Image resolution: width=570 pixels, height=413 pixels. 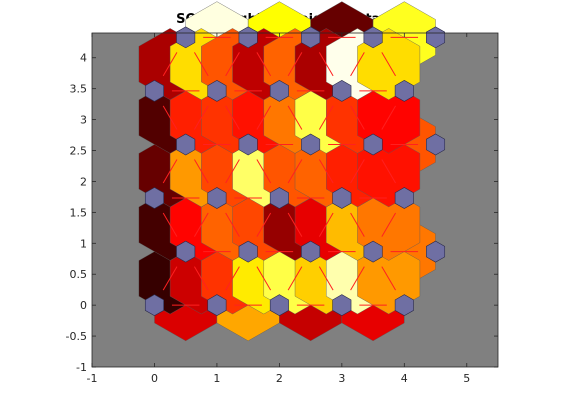 I want to click on y-tick-label: 0.5, so click(x=79, y=274).